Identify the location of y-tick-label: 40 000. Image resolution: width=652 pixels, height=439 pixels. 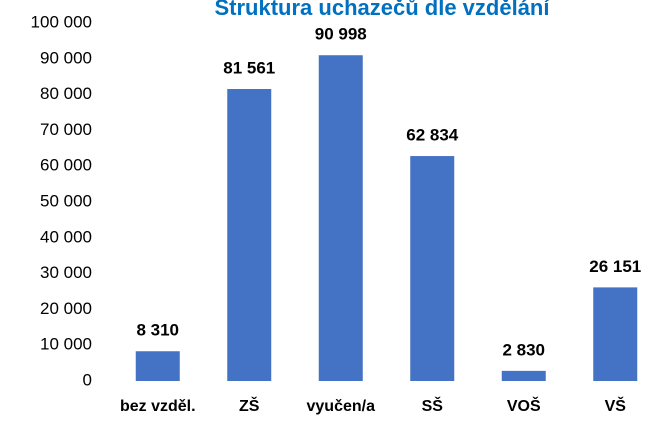
(66, 236).